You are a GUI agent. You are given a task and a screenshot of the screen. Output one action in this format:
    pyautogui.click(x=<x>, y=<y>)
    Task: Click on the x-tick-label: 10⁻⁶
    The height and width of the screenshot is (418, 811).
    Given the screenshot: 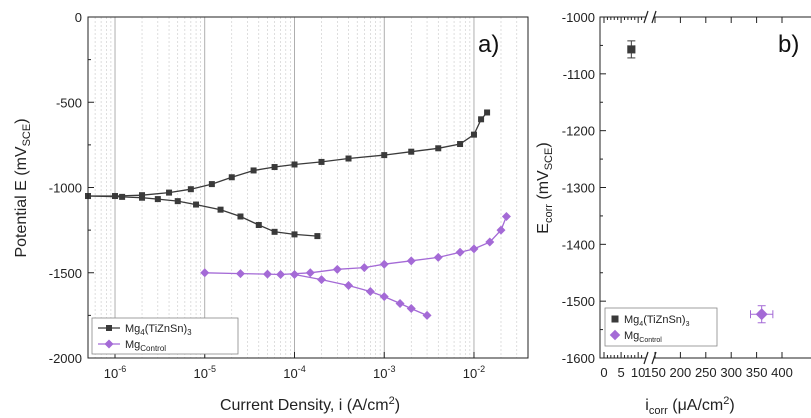 What is the action you would take?
    pyautogui.click(x=115, y=372)
    